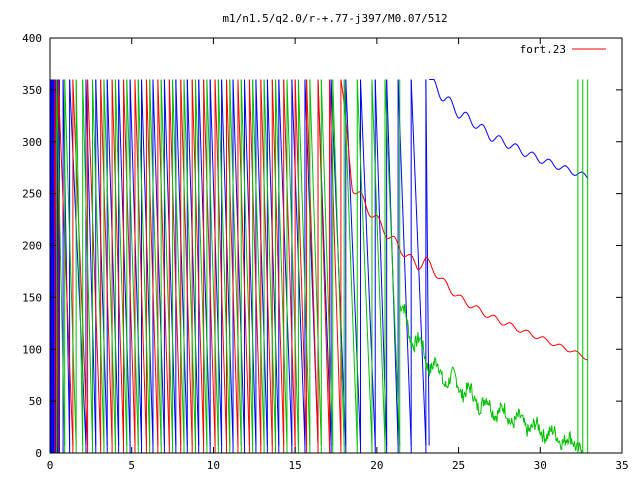 This screenshot has width=640, height=480. What do you see at coordinates (621, 465) in the screenshot?
I see `x-tick-label: 35` at bounding box center [621, 465].